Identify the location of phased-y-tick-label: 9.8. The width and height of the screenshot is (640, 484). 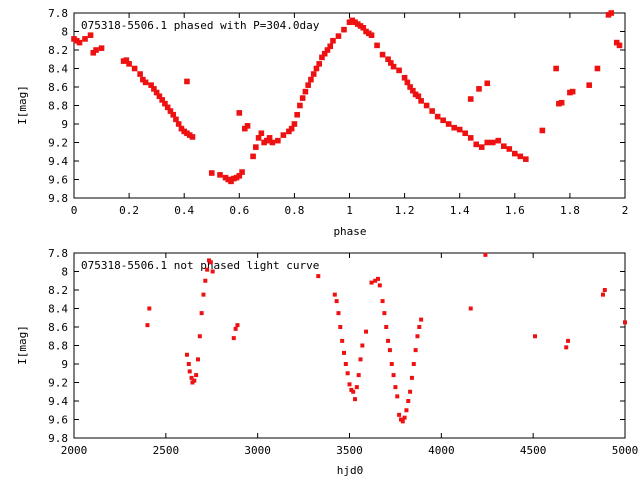
(58, 198).